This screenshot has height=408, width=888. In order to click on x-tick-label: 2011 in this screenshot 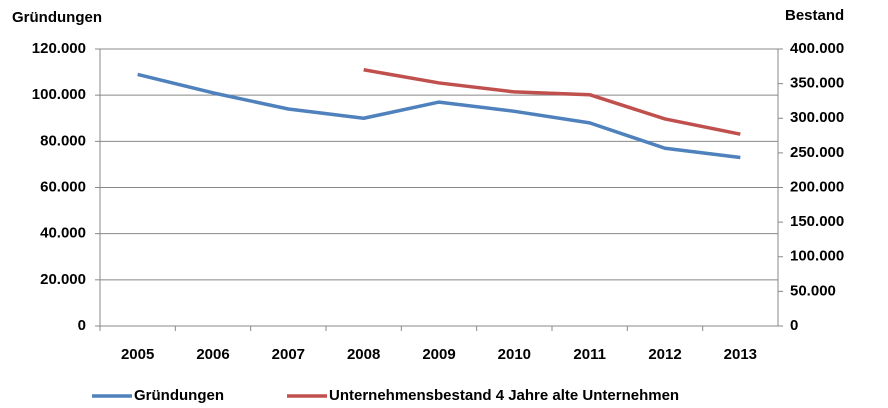, I will do `click(589, 354)`.